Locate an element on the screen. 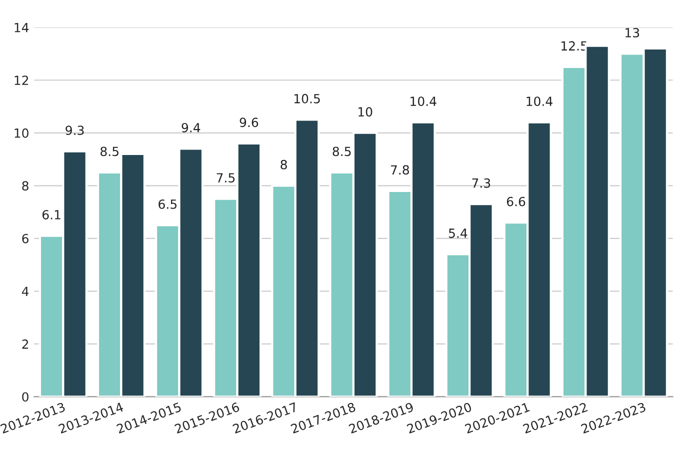  y-tick-label: 6 is located at coordinates (25, 239).